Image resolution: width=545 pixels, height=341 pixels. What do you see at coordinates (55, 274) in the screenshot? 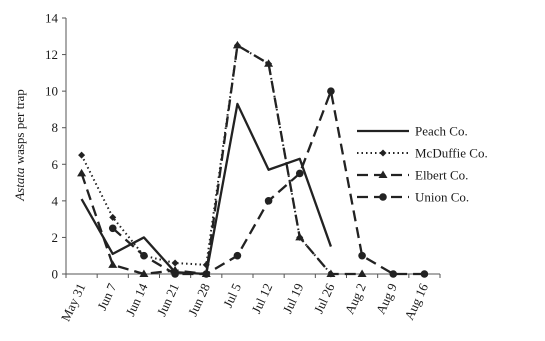
I see `y-tick-label: 0` at bounding box center [55, 274].